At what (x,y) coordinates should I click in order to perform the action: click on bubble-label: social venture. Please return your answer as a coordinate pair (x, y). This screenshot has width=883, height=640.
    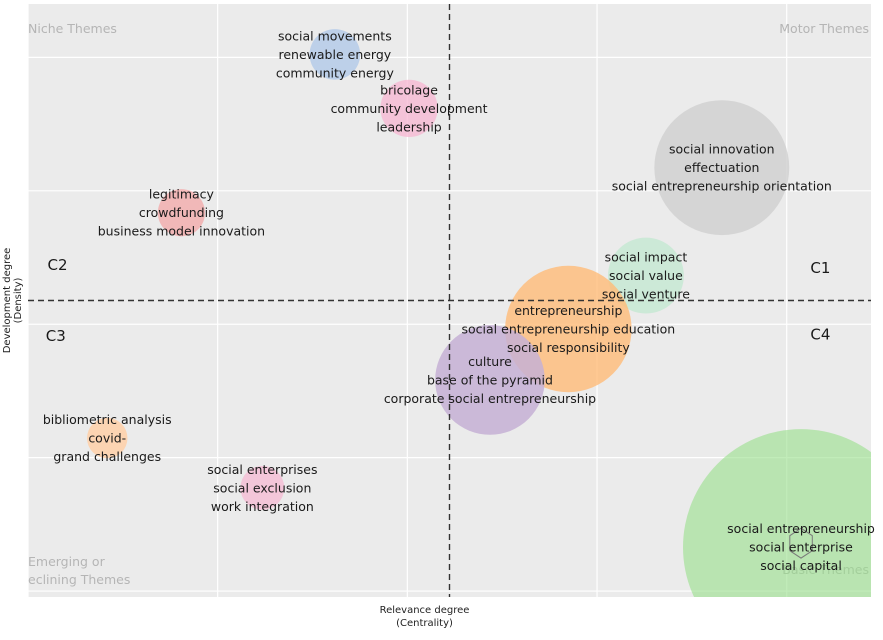
    Looking at the image, I should click on (646, 294).